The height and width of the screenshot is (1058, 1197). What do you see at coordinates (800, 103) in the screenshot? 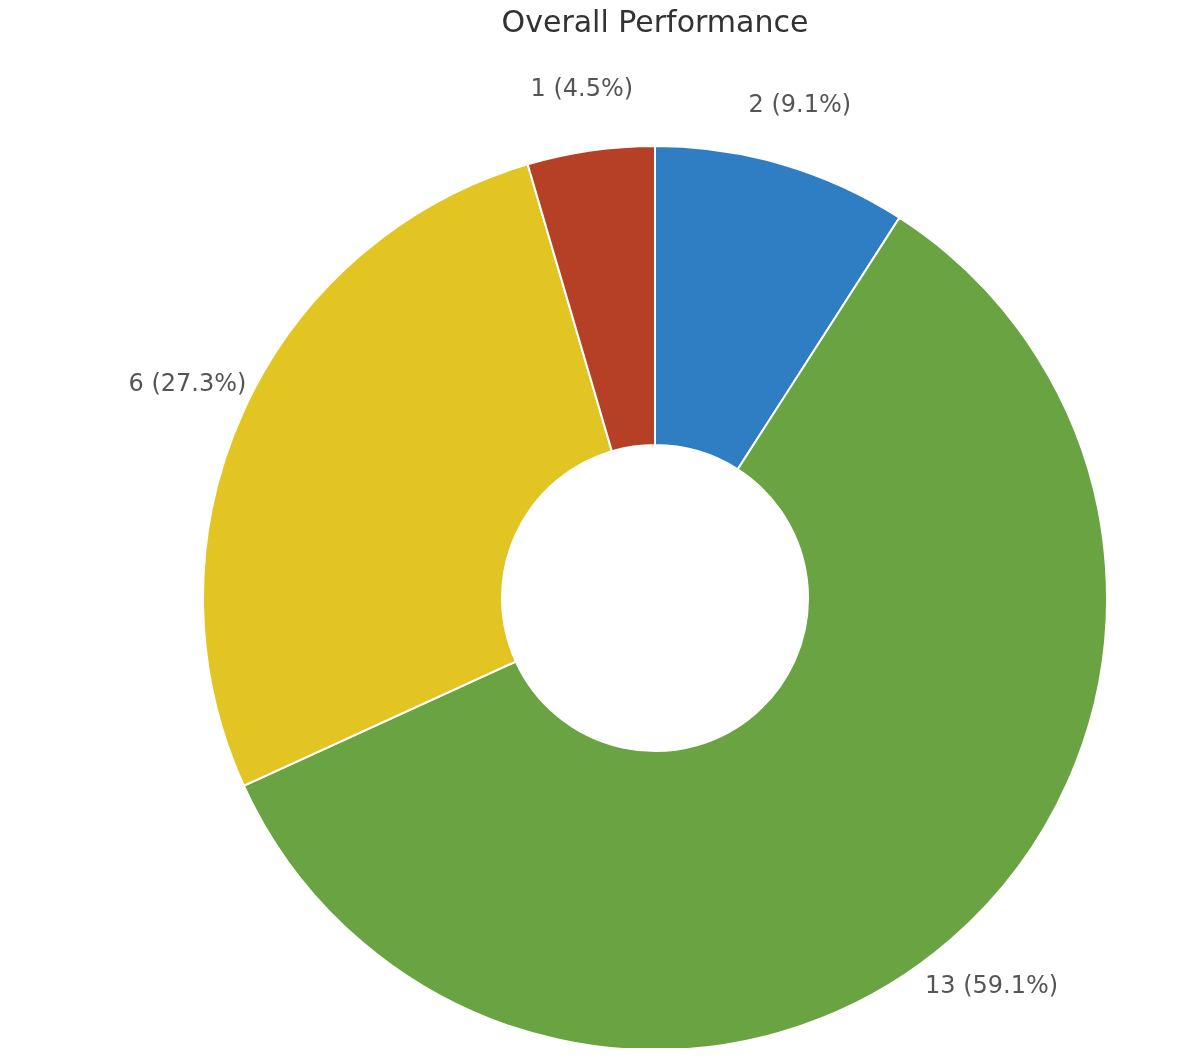
I see `data-label: 2 (9.1%)` at bounding box center [800, 103].